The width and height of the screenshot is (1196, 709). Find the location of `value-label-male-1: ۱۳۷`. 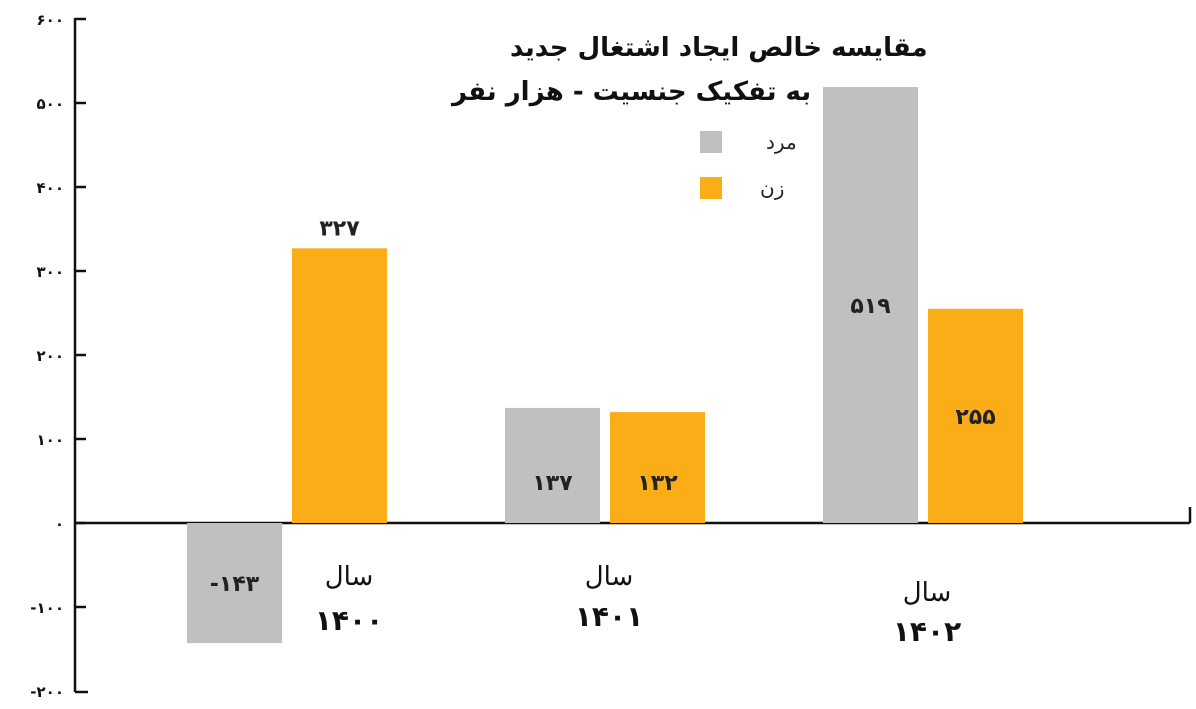

value-label-male-1: ۱۳۷ is located at coordinates (552, 483).